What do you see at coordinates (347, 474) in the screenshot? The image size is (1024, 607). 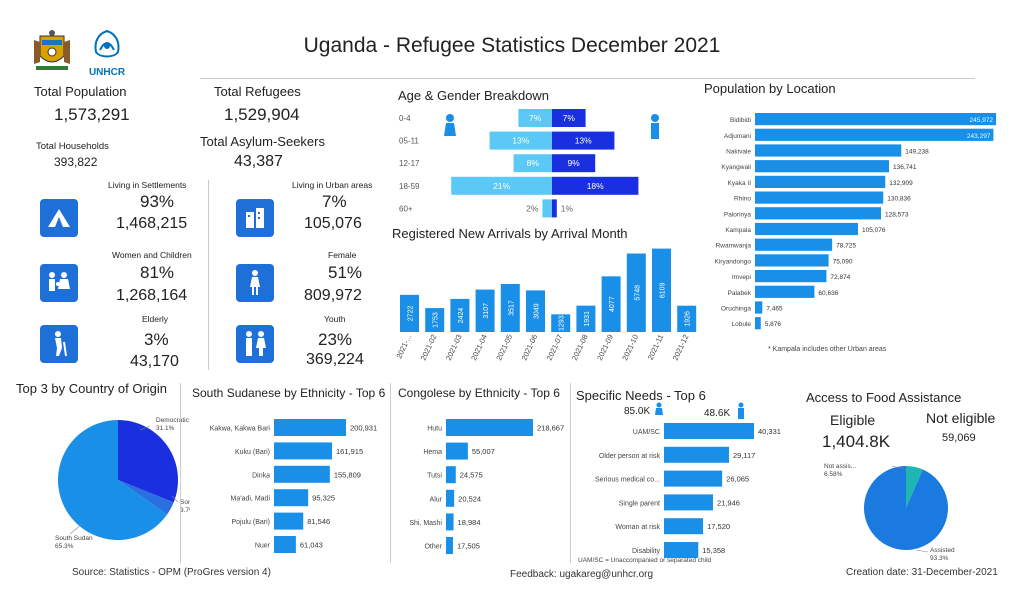 I see `bar-value-label: 155,809` at bounding box center [347, 474].